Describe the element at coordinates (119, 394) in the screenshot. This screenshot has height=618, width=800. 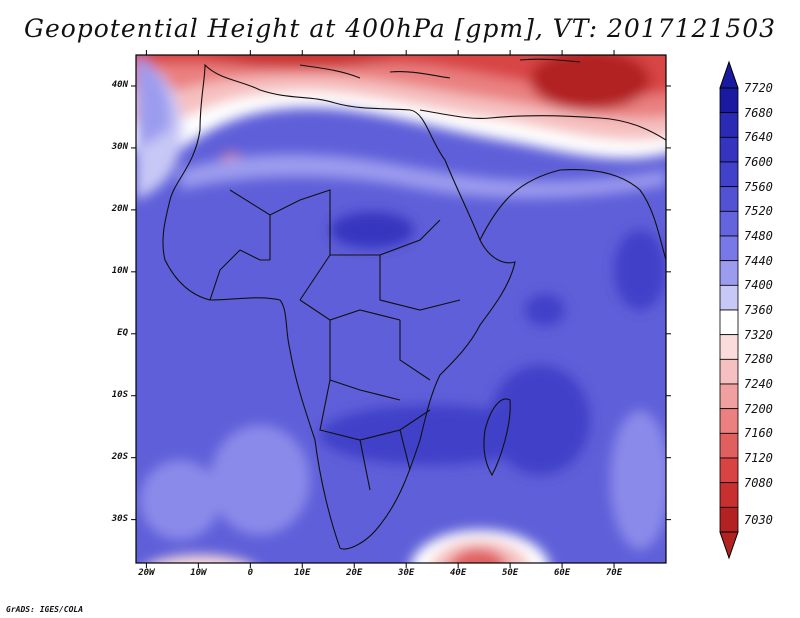
I see `lat-label: 10S` at that location.